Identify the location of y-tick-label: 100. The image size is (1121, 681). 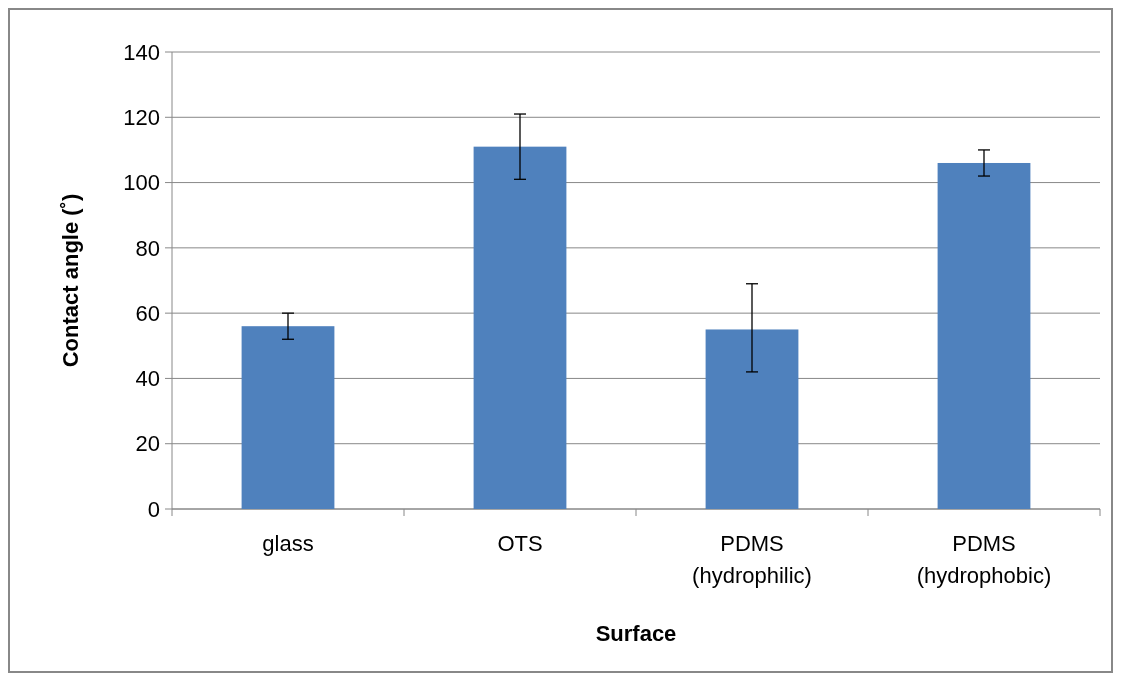
(141, 183).